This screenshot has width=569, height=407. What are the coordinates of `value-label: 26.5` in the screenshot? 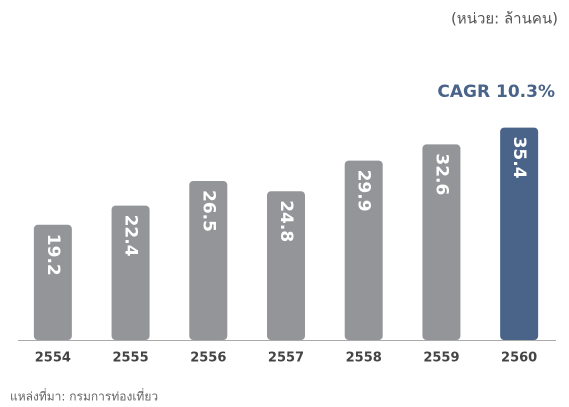 It's located at (208, 211).